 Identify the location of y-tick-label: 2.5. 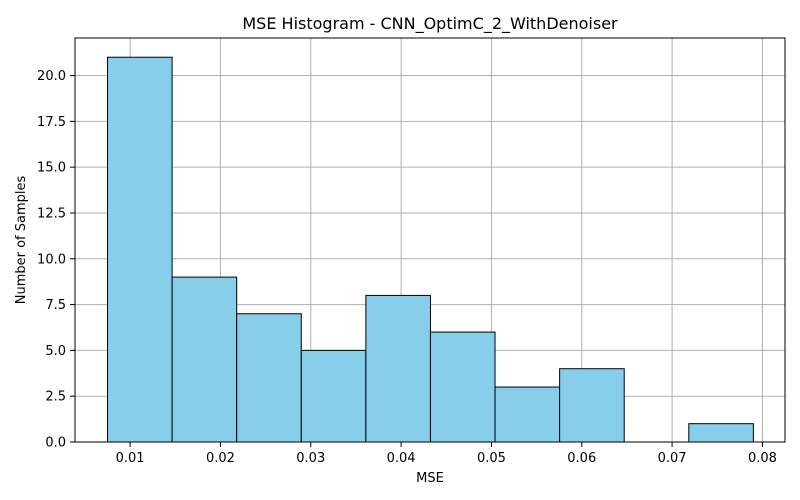
(55, 397).